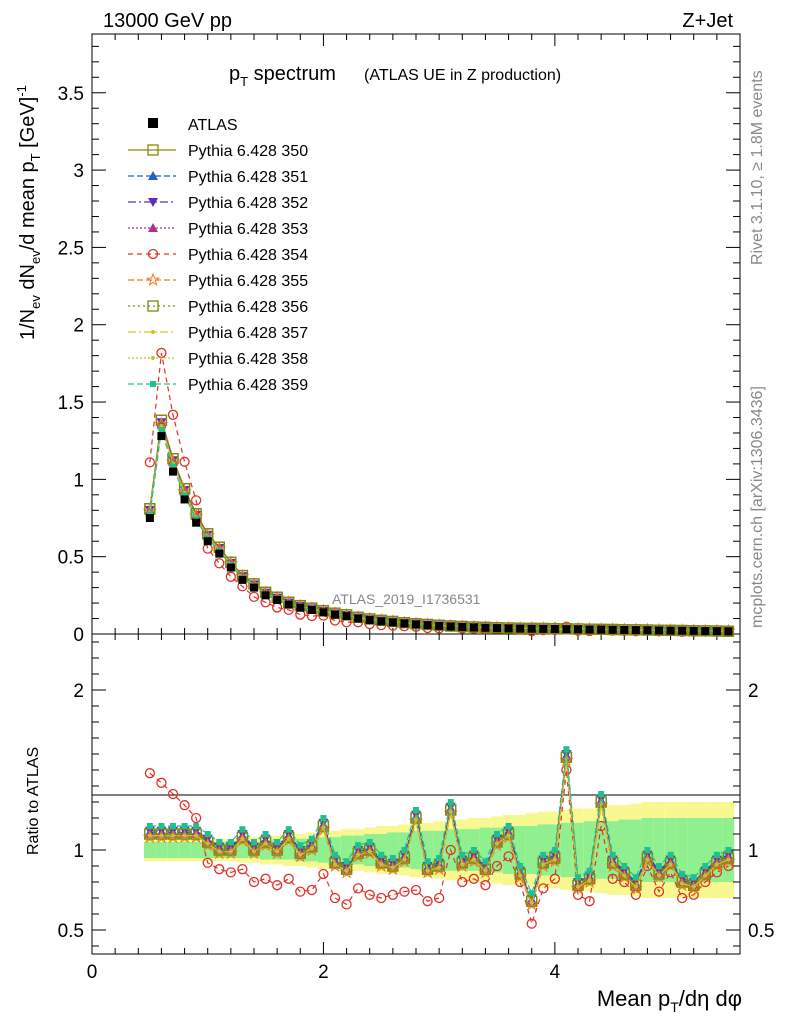  Describe the element at coordinates (248, 307) in the screenshot. I see `legend-label-356: Pythia 6.428 356` at that location.